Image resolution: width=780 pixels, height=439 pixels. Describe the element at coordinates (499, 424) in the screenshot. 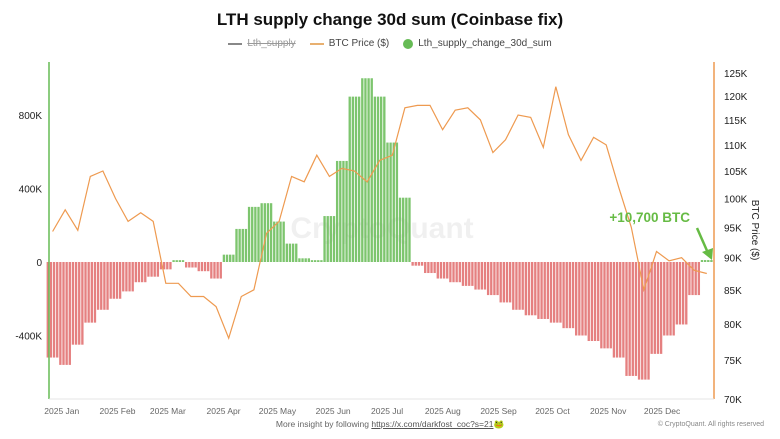

I see `frog-icon: 🐸` at that location.